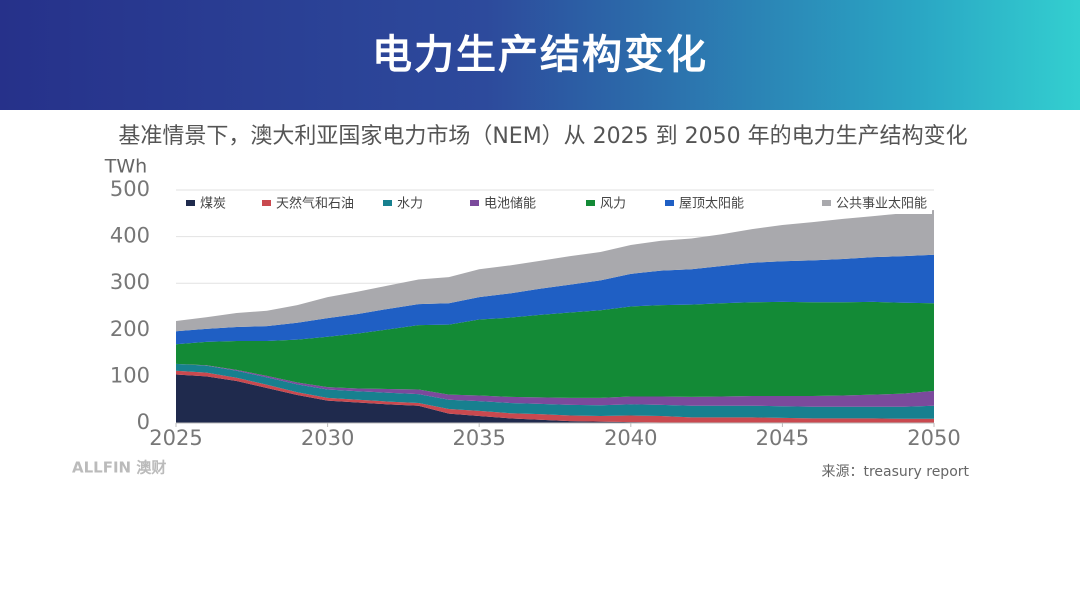 Image resolution: width=1080 pixels, height=608 pixels. Describe the element at coordinates (175, 438) in the screenshot. I see `x-tick-label: 2025` at that location.